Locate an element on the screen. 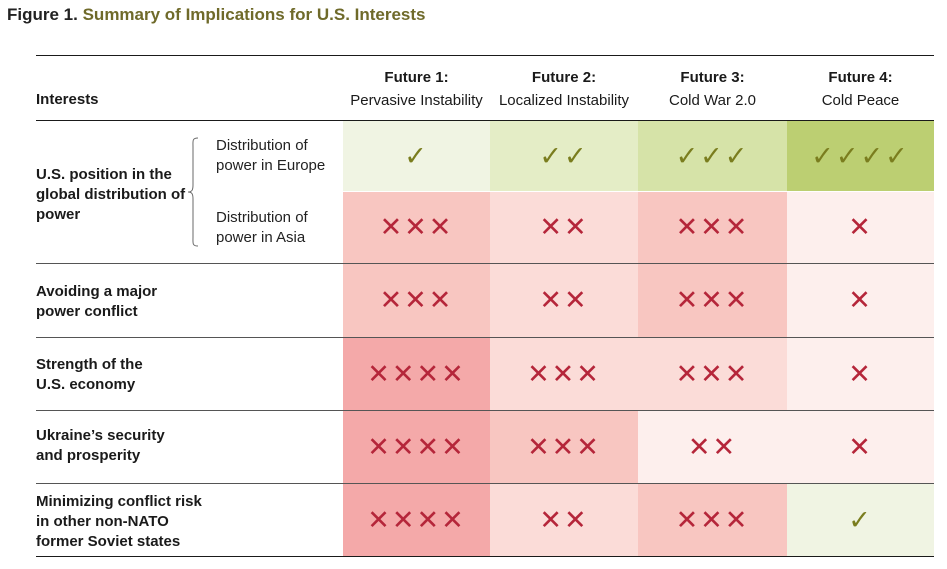  cell-ukraine-future-4: ✕ is located at coordinates (860, 447).